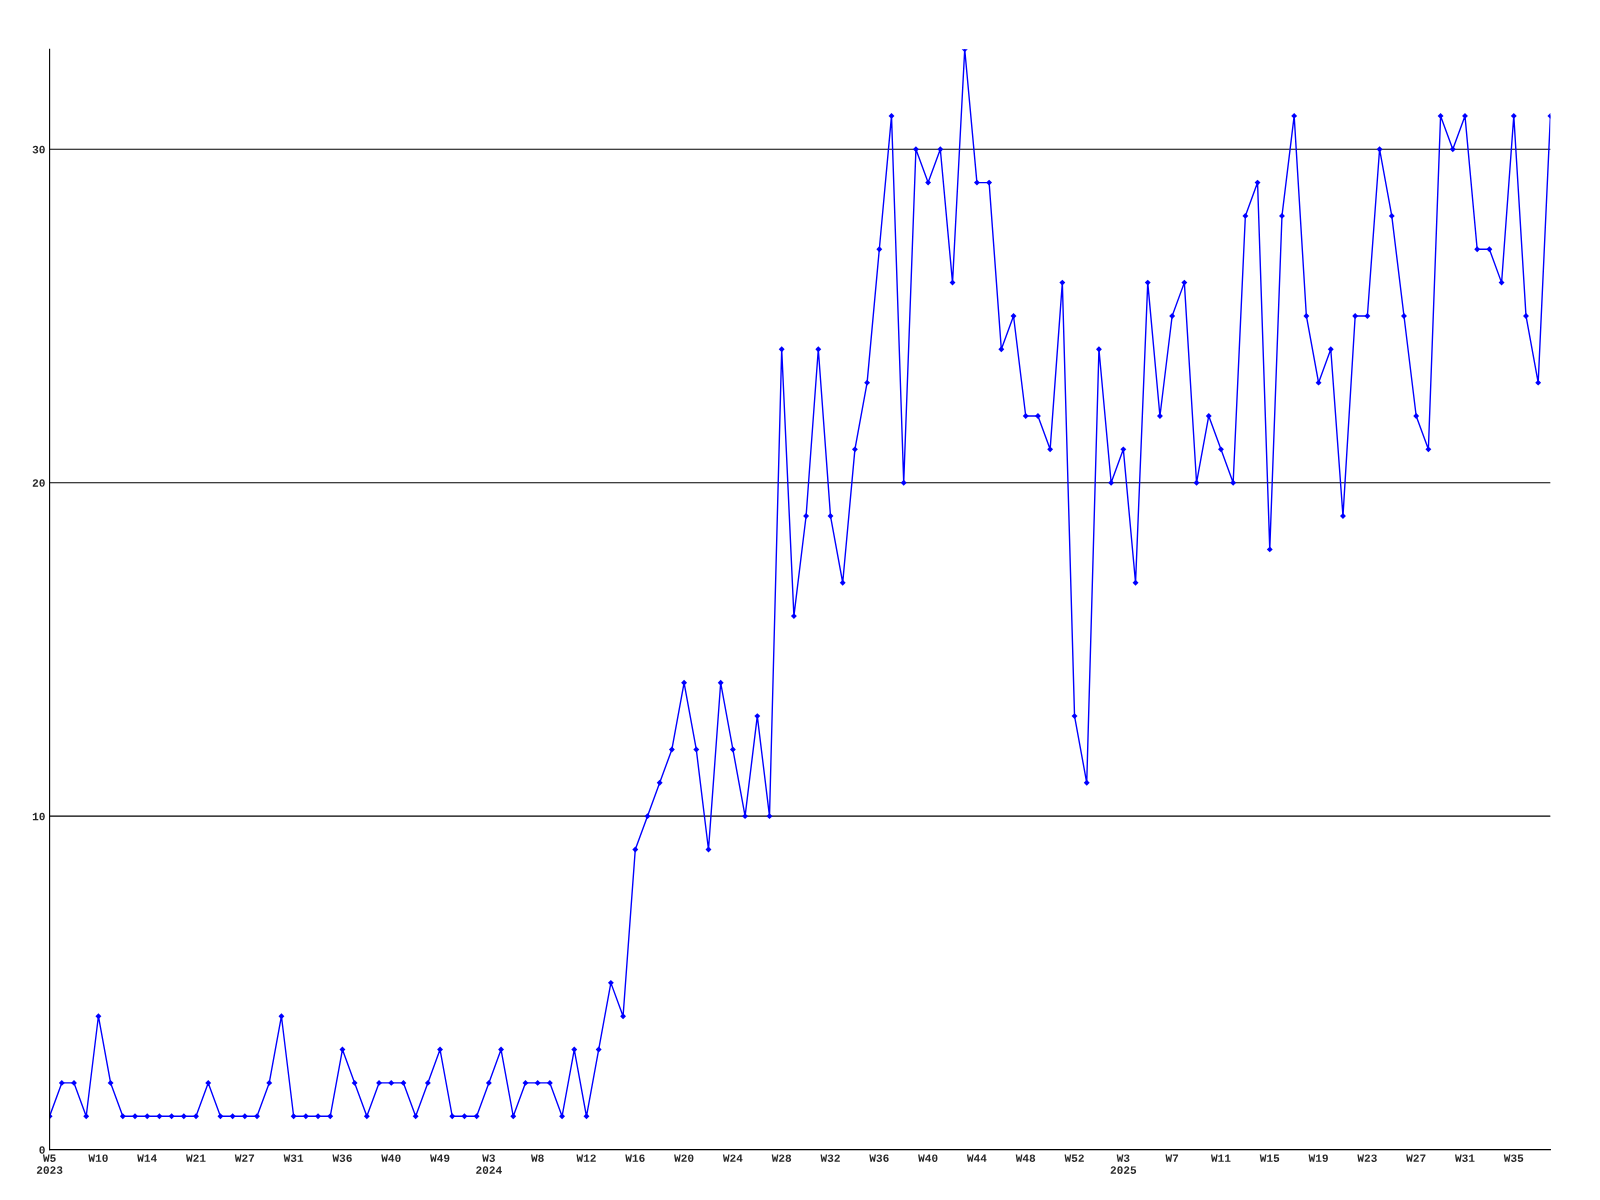 This screenshot has width=1600, height=1200. Describe the element at coordinates (147, 1158) in the screenshot. I see `x-tick-label: W14` at that location.